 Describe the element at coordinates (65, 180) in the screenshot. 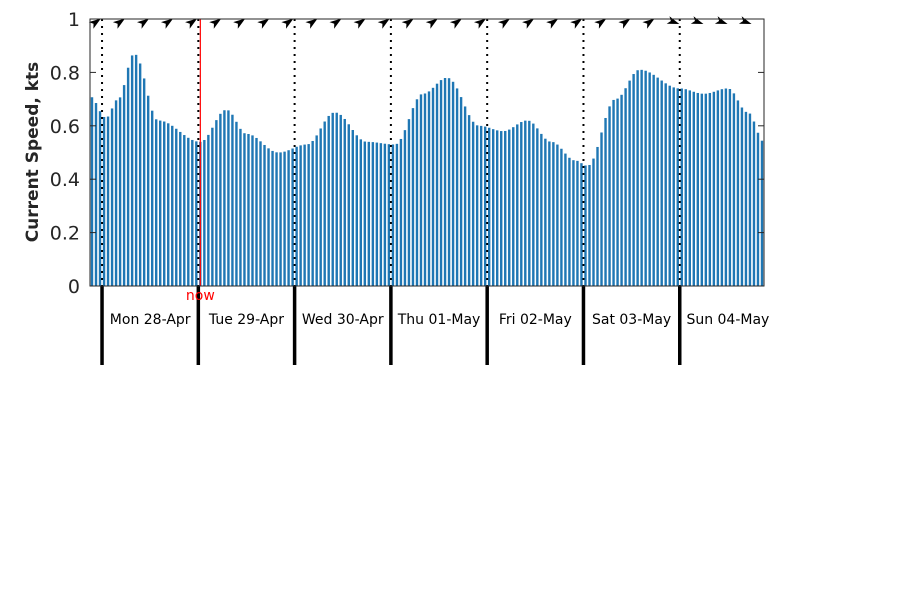

I see `y-tick-label: 0.4` at that location.